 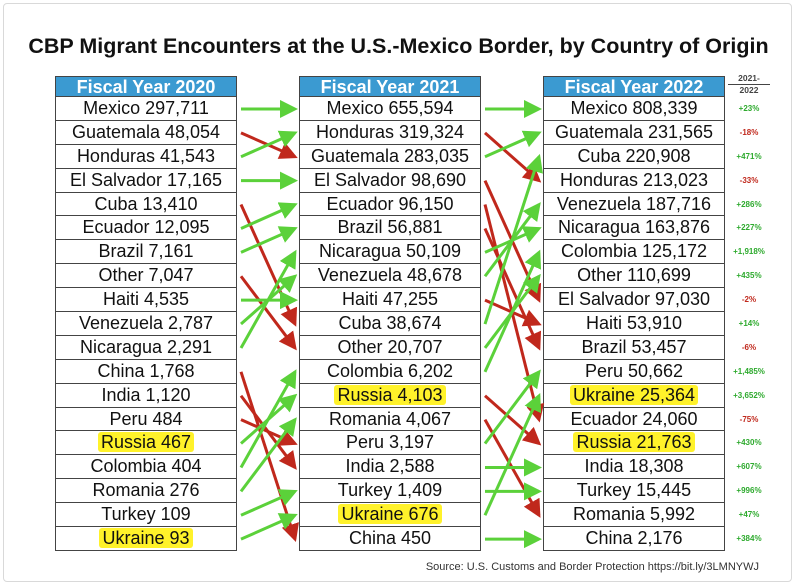 I want to click on table-row: Other 20,707, so click(x=390, y=347).